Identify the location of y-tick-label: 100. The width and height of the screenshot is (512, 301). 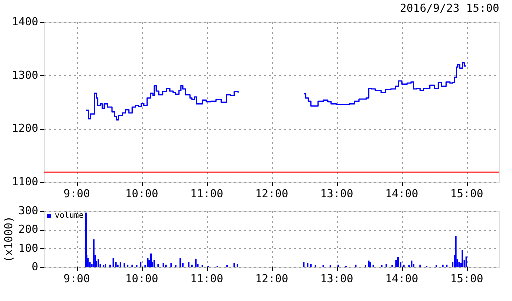
(28, 248).